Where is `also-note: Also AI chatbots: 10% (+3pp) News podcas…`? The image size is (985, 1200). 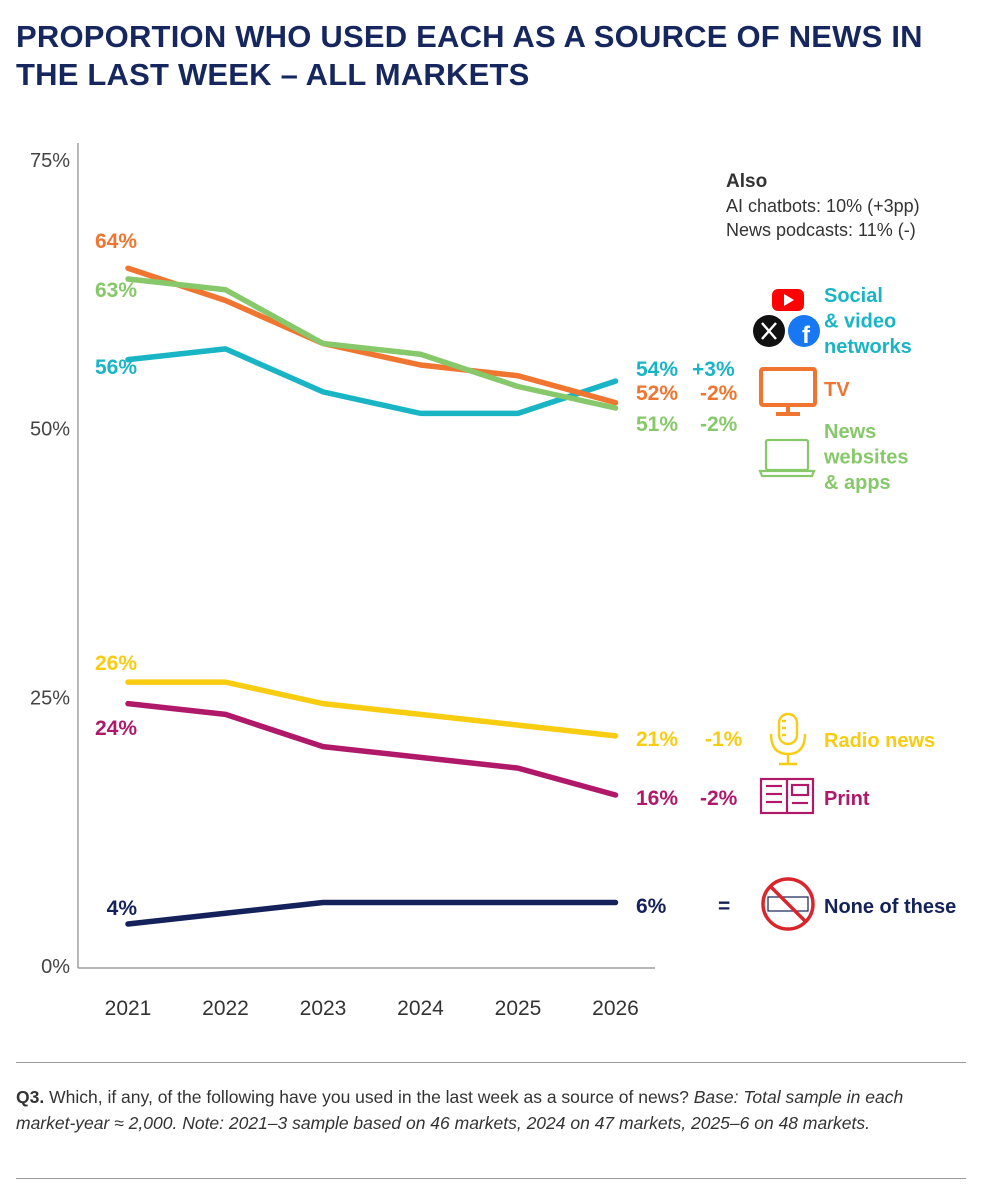
also-note: Also AI chatbots: 10% (+3pp) News podcas… is located at coordinates (823, 205).